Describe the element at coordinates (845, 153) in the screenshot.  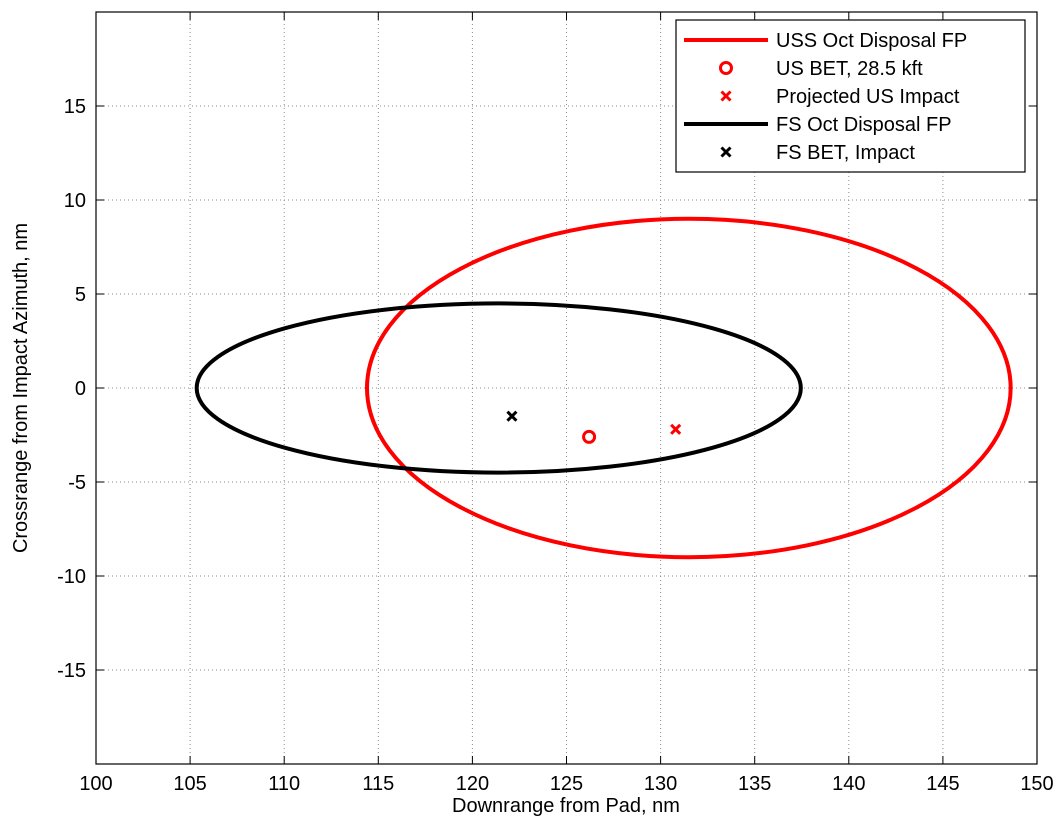
I see `legend-label: FS BET, Impact` at that location.